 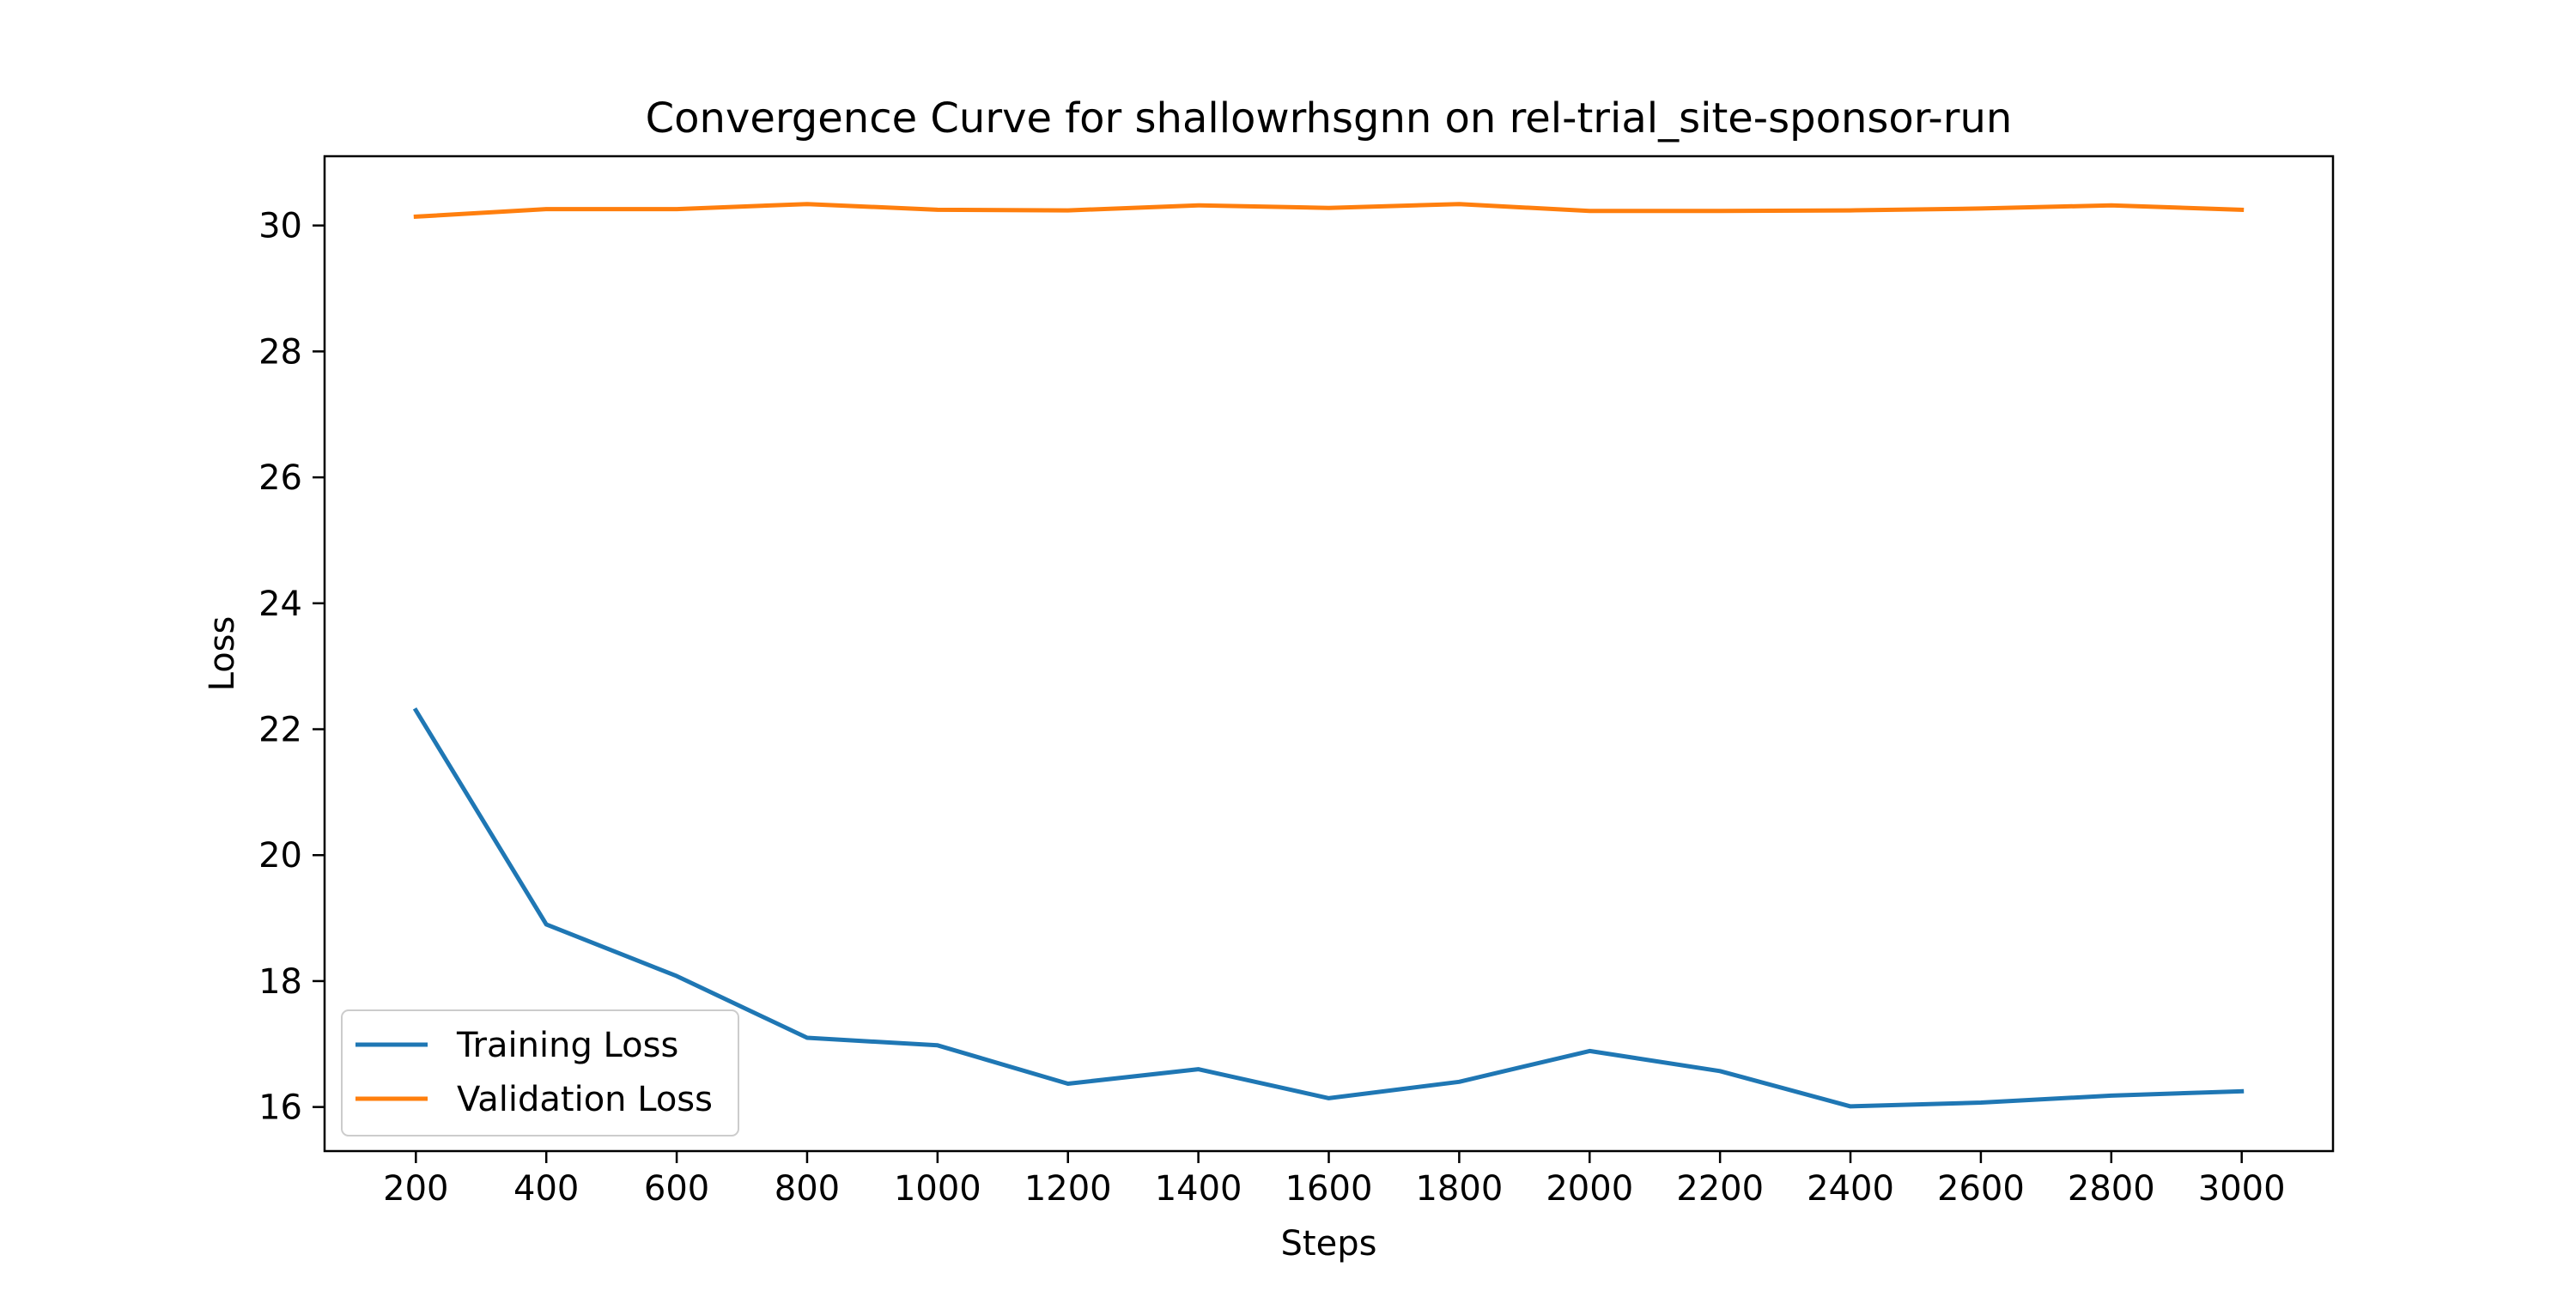 What do you see at coordinates (280, 478) in the screenshot?
I see `y-tick-label: 26` at bounding box center [280, 478].